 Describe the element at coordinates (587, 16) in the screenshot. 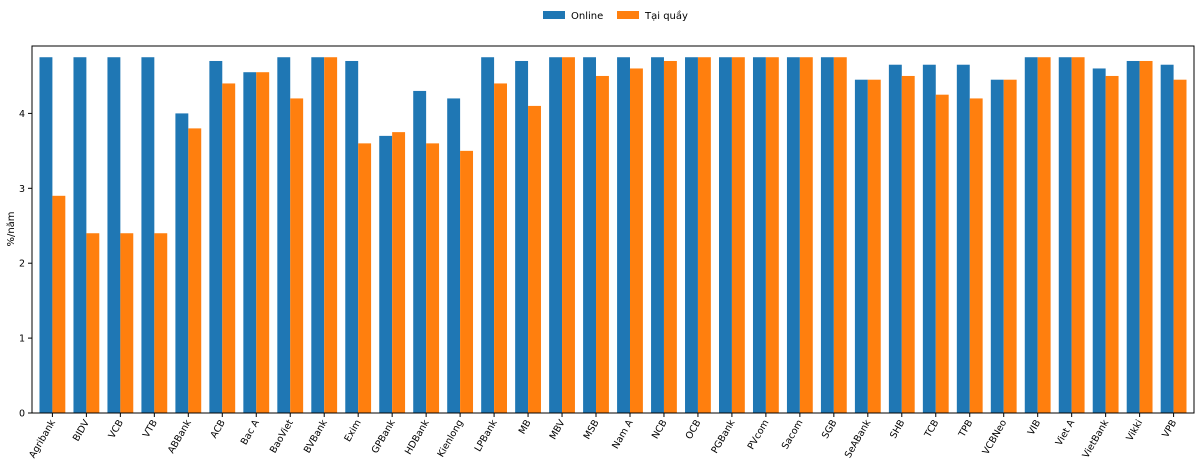

I see `legend-label-online: Online` at that location.